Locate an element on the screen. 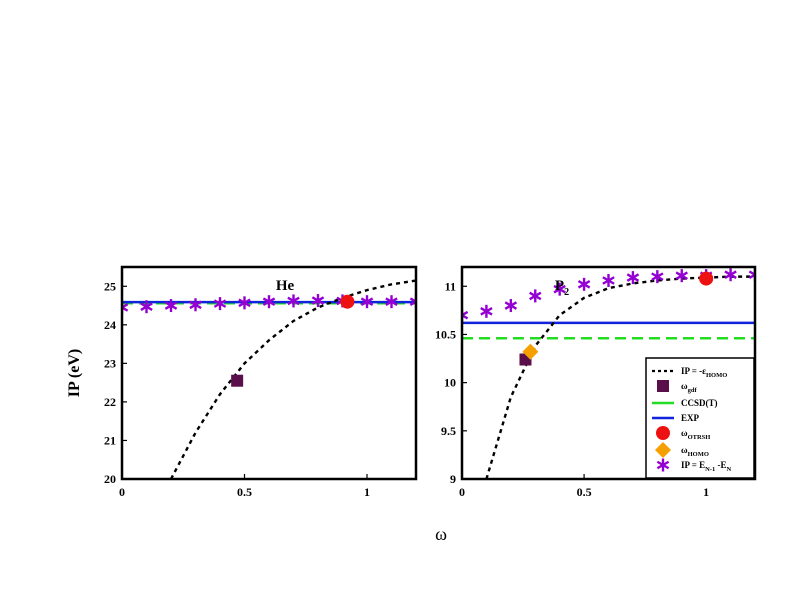 Image resolution: width=793 pixels, height=613 pixels. w_homo-point is located at coordinates (530, 351).